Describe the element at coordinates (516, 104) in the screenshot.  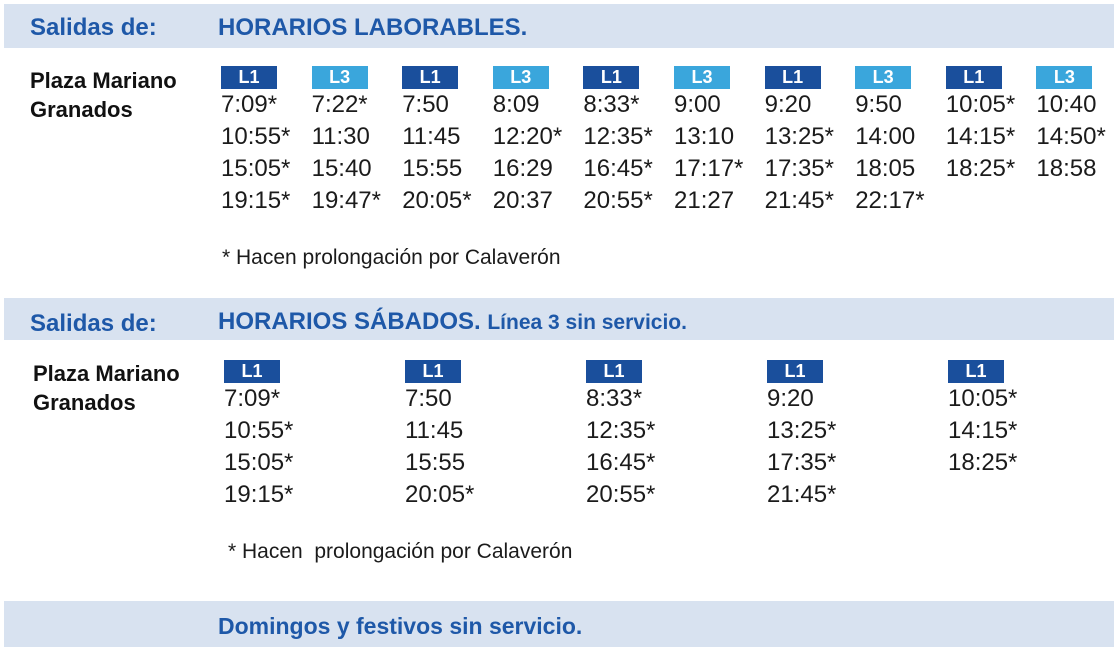
I see `departure-time: 8:09` at that location.